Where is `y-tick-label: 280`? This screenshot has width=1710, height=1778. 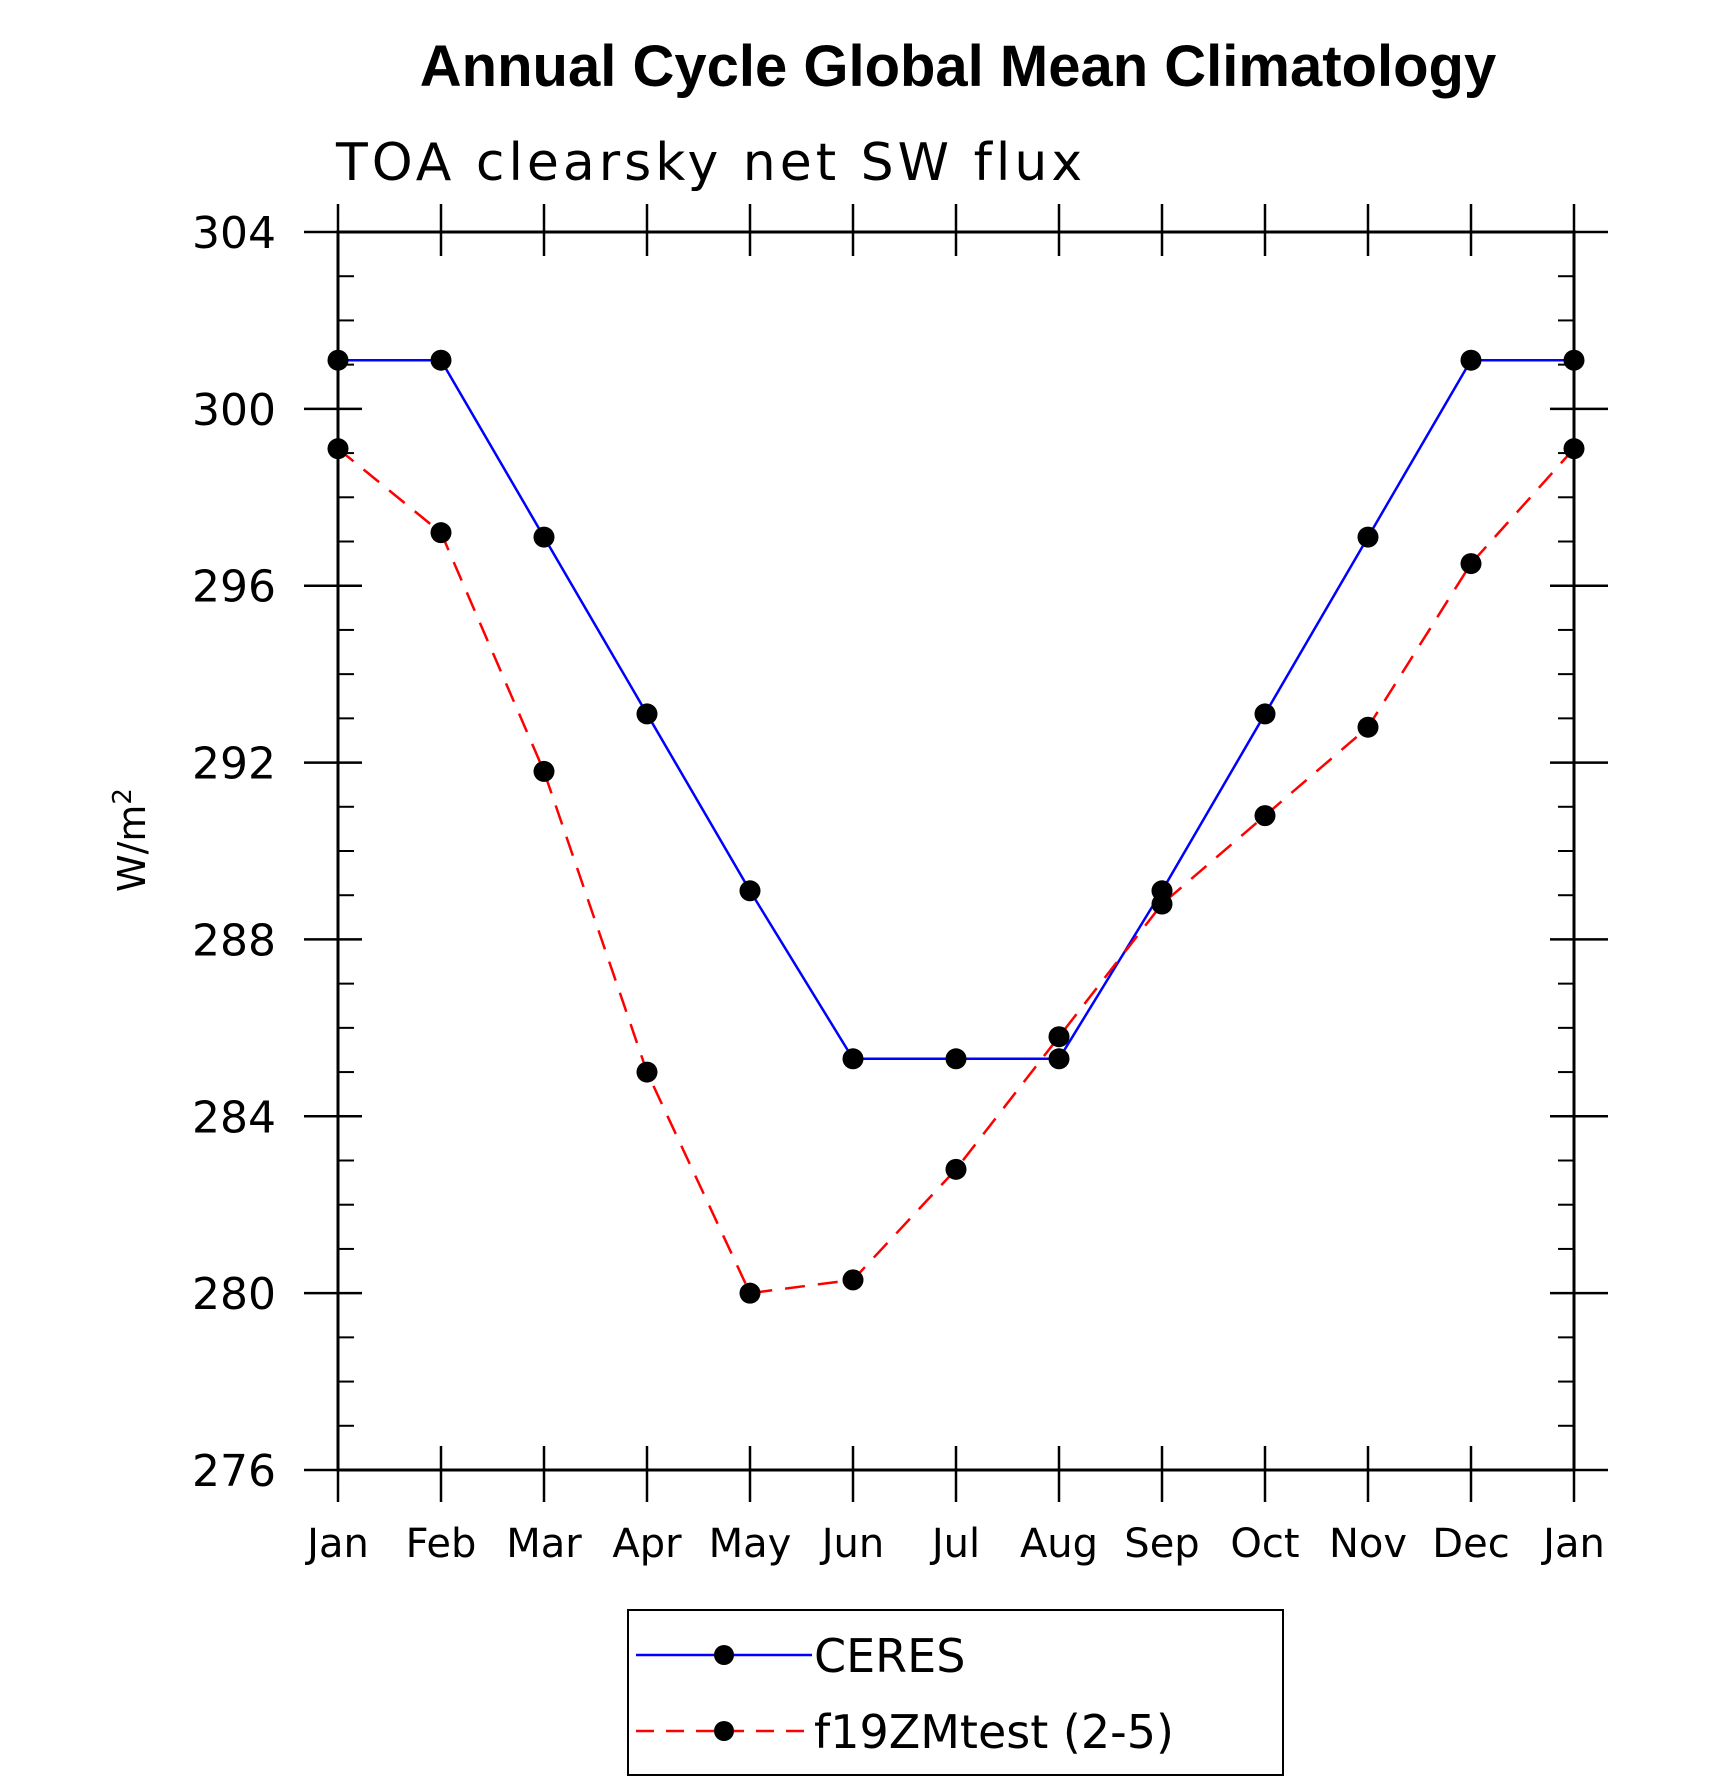
y-tick-label: 280 is located at coordinates (234, 1294).